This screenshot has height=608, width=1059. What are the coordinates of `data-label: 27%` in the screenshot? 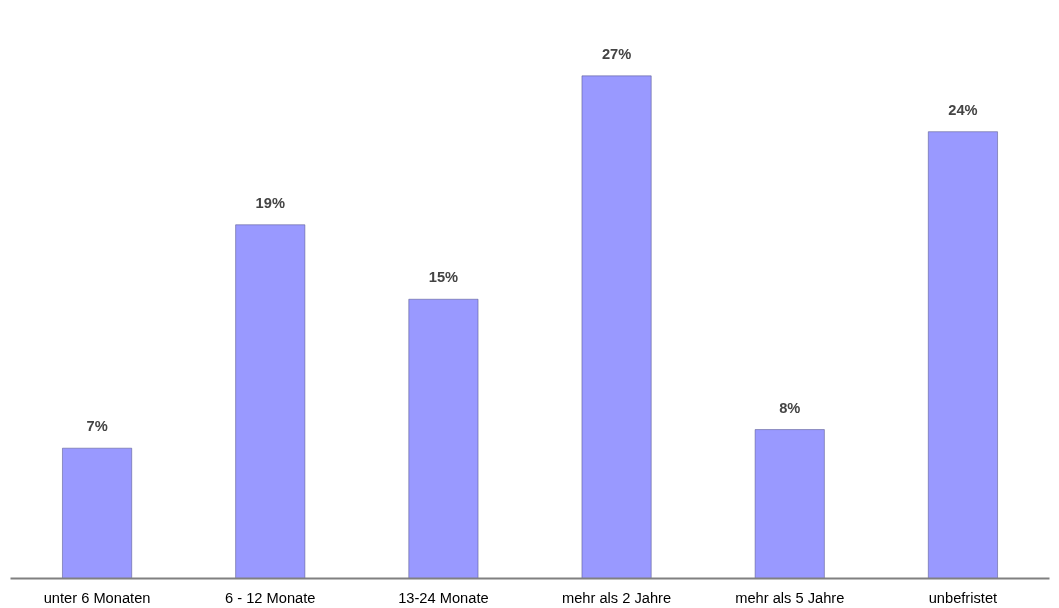 It's located at (616, 53).